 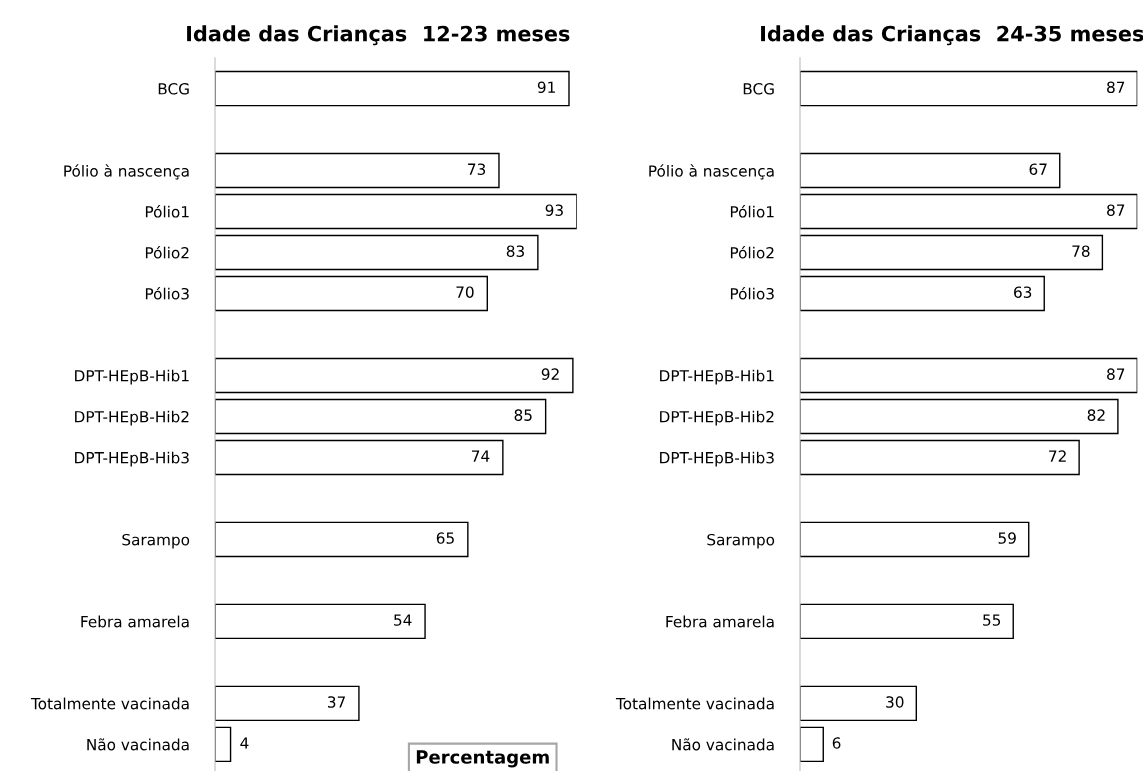 What do you see at coordinates (1023, 292) in the screenshot?
I see `data-label: 63` at bounding box center [1023, 292].